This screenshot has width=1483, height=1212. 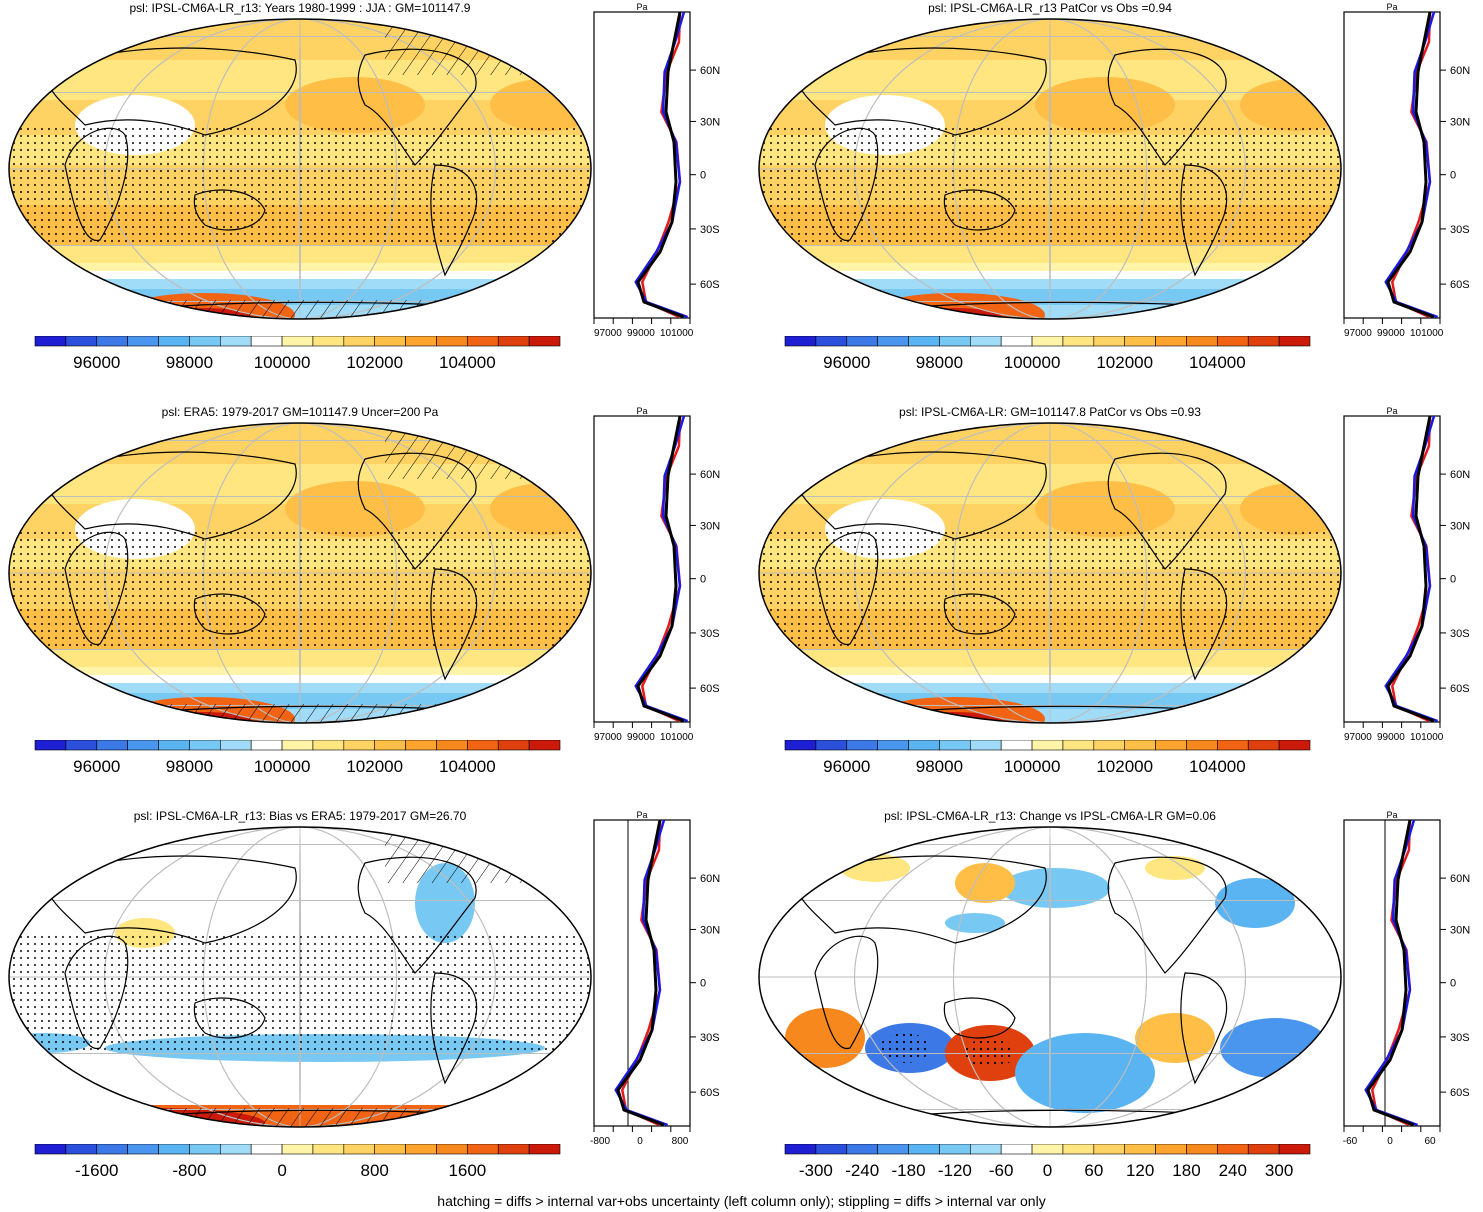 I want to click on colorbar-label: -180, so click(x=909, y=1170).